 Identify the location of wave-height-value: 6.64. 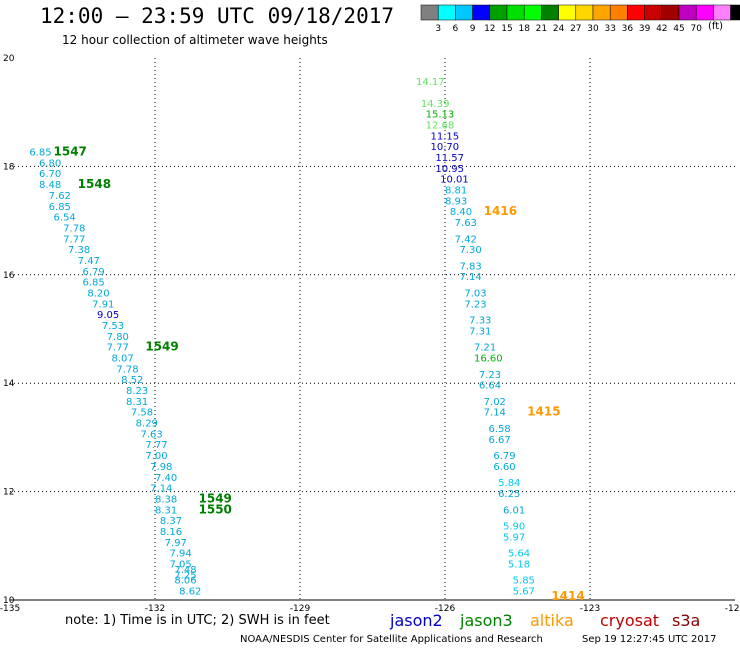
(490, 386).